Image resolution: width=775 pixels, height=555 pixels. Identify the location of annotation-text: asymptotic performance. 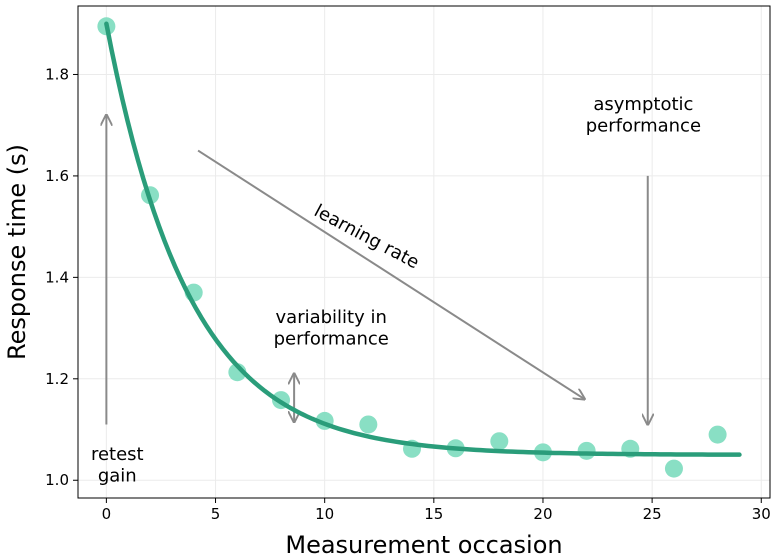
(643, 115).